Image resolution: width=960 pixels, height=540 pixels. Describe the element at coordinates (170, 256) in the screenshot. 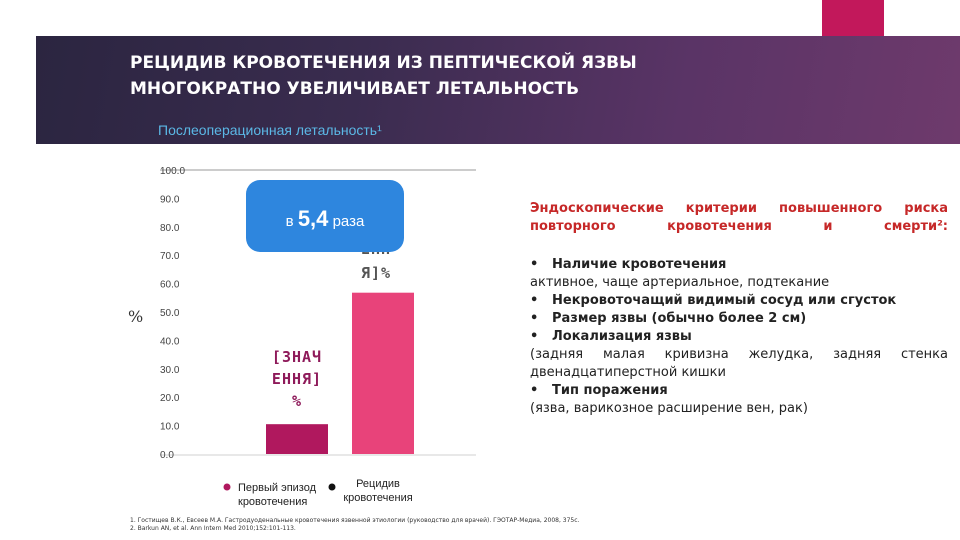

I see `y-tick-label: 70.0` at that location.